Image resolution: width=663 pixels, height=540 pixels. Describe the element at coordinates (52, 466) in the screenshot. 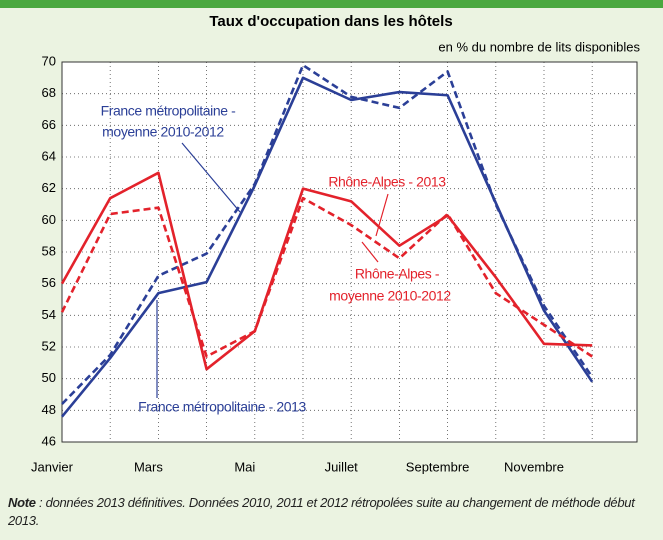

I see `x-tick-label: Janvier` at that location.